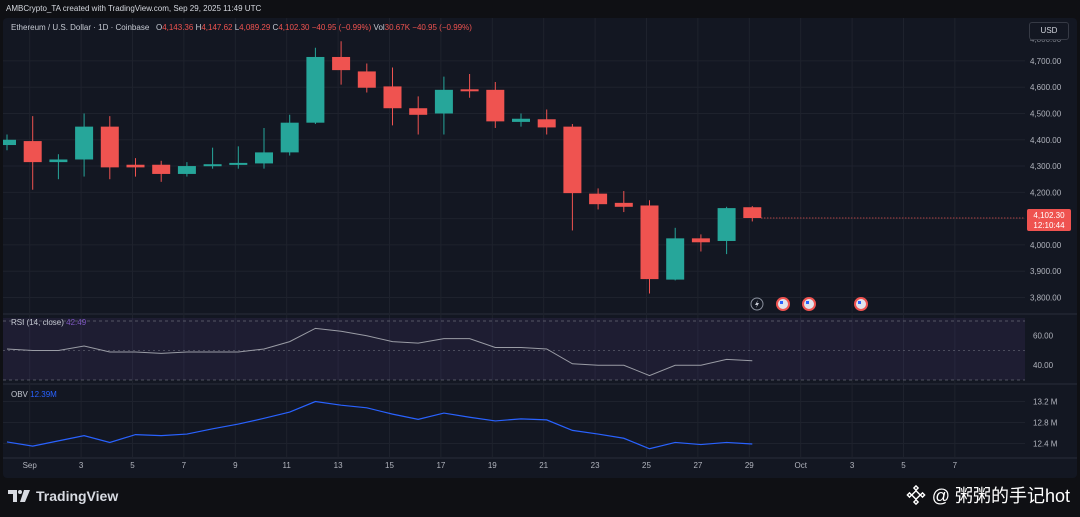  I want to click on obv-tick-label: 13.2 M, so click(1045, 402).